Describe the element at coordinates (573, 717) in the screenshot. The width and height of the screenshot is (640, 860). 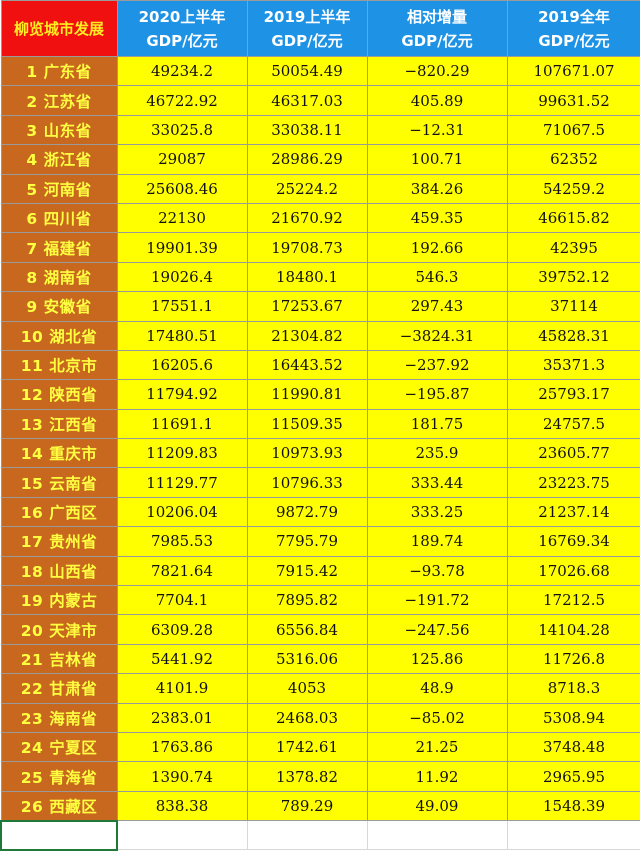
I see `cell-year-2019: 5308.94` at that location.